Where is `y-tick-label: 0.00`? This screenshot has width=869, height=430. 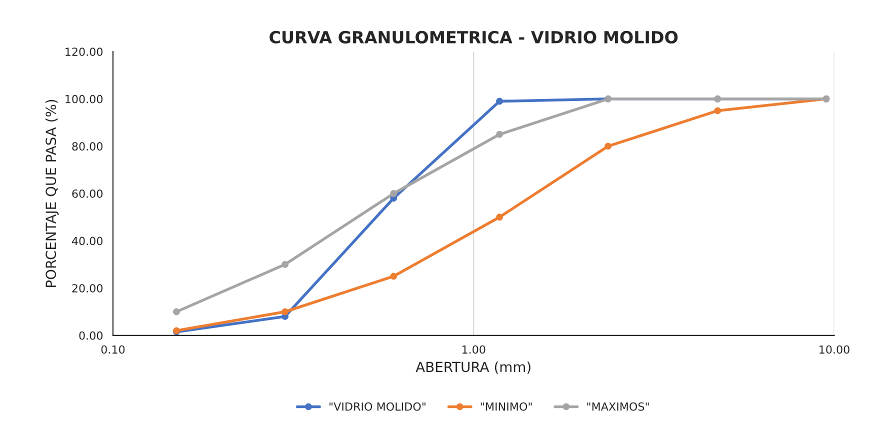
y-tick-label: 0.00 is located at coordinates (91, 335).